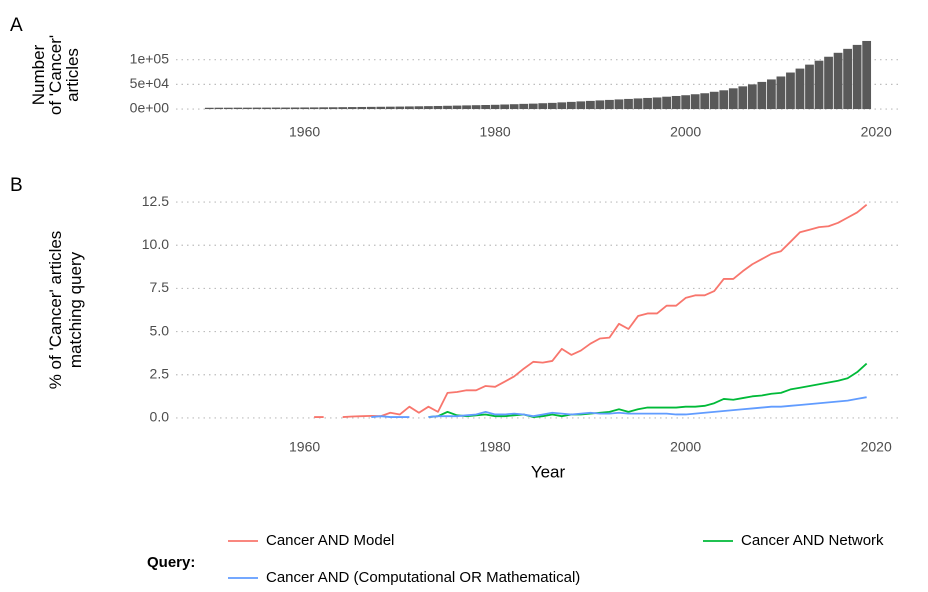  What do you see at coordinates (75, 309) in the screenshot?
I see `y-axis-label-line: matching query` at bounding box center [75, 309].